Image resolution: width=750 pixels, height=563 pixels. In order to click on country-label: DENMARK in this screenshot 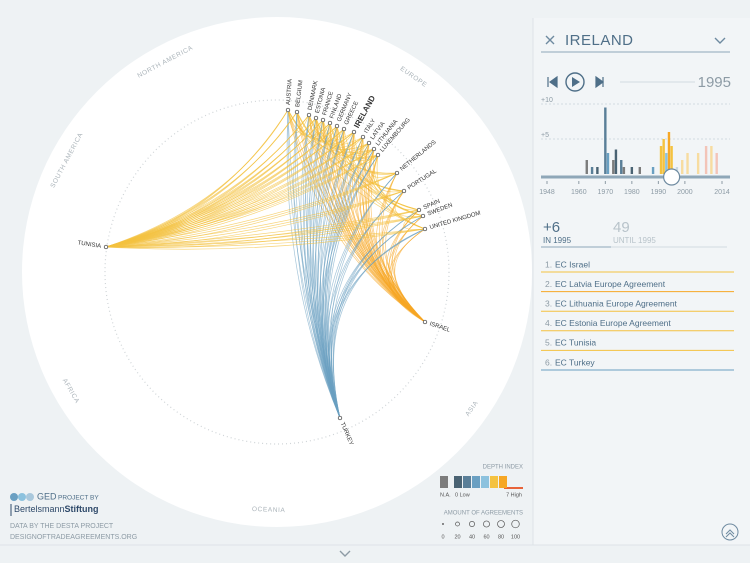, I will do `click(314, 95)`.